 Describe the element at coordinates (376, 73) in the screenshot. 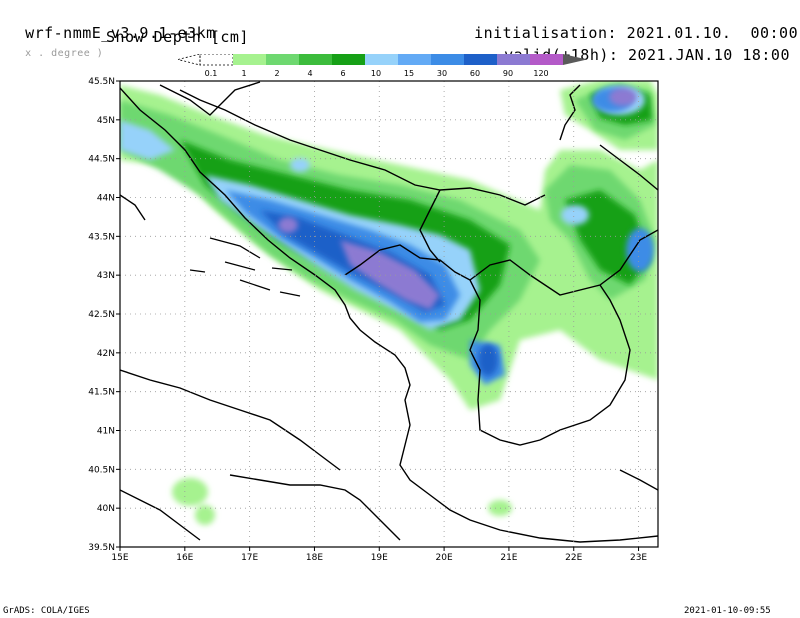

I see `legend-label: 10` at that location.